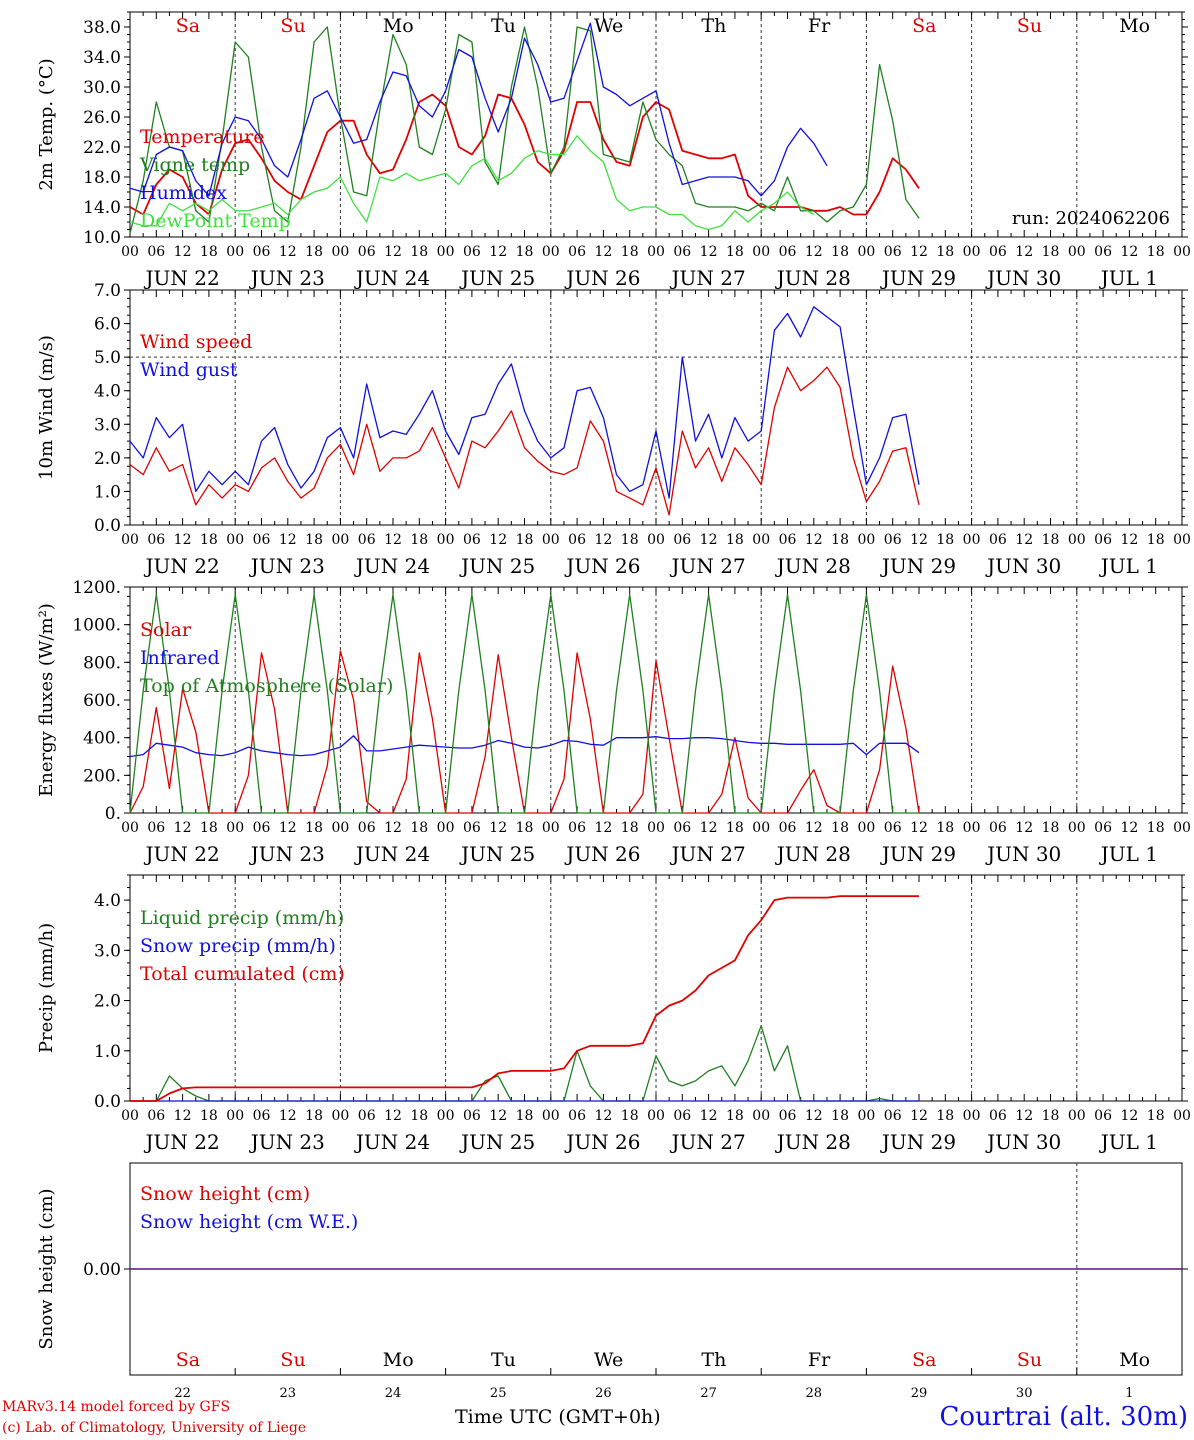 The height and width of the screenshot is (1440, 1194). Describe the element at coordinates (814, 1393) in the screenshot. I see `day-number-label: 28` at that location.